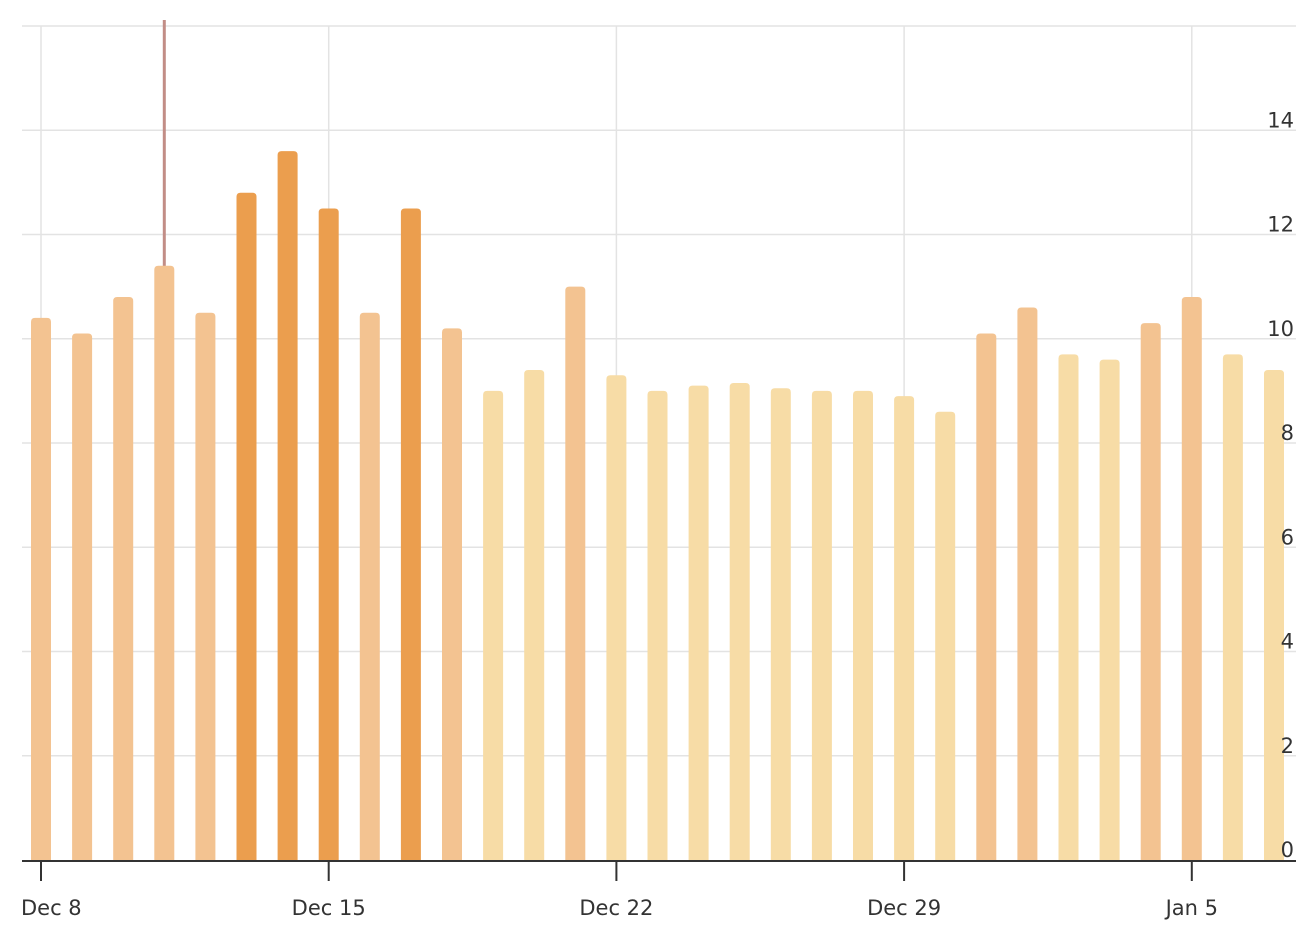 This screenshot has width=1316, height=938. I want to click on y-tick-label: 6, so click(1287, 537).